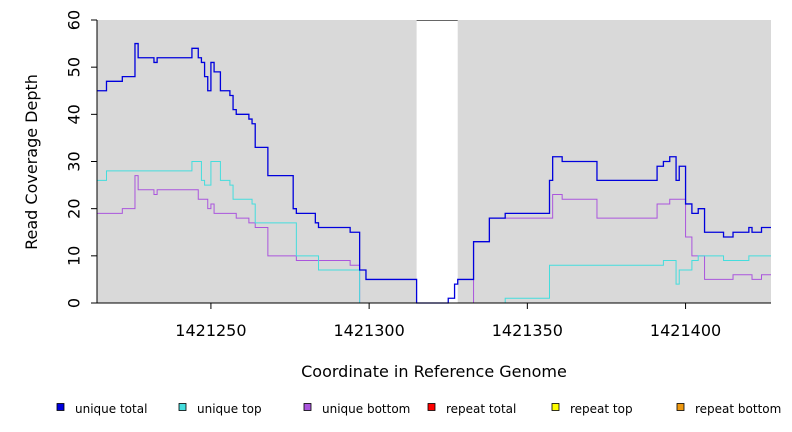 The height and width of the screenshot is (432, 792). I want to click on y-axis-title: Read Coverage Depth, so click(31, 162).